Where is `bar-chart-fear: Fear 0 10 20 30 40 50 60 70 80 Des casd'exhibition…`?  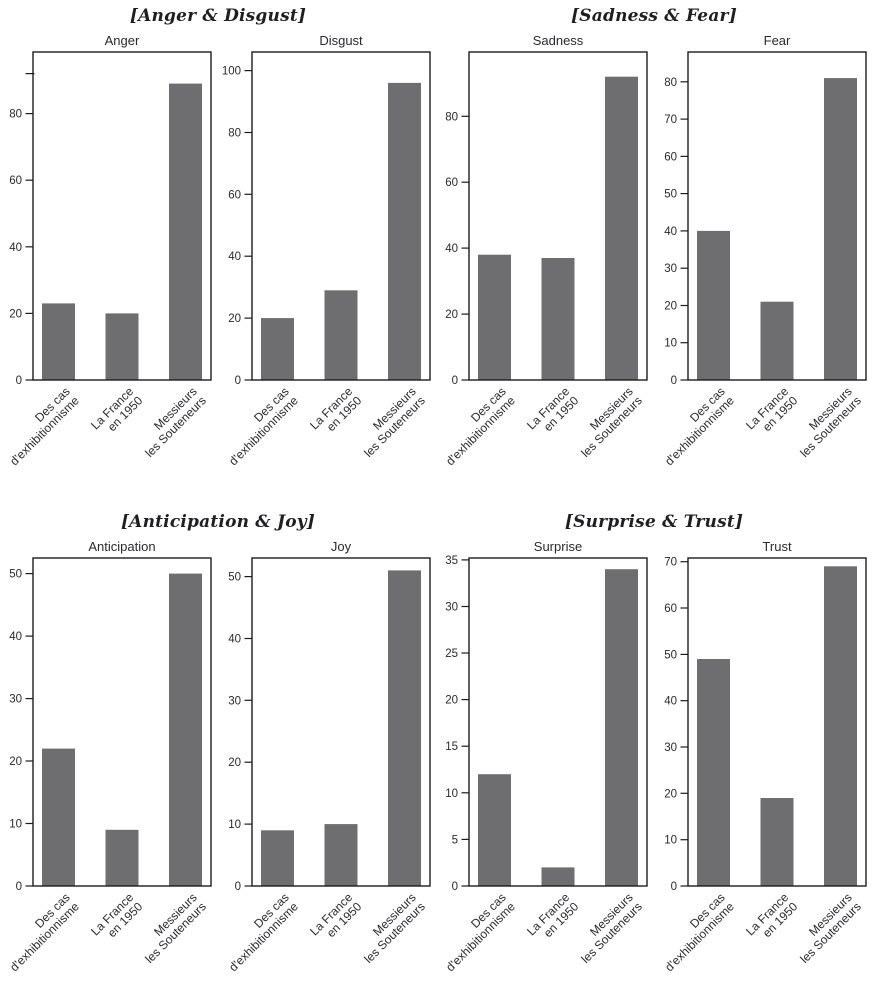 bar-chart-fear: Fear 0 10 20 30 40 50 60 70 80 Des casd'exhibition… is located at coordinates (764, 258).